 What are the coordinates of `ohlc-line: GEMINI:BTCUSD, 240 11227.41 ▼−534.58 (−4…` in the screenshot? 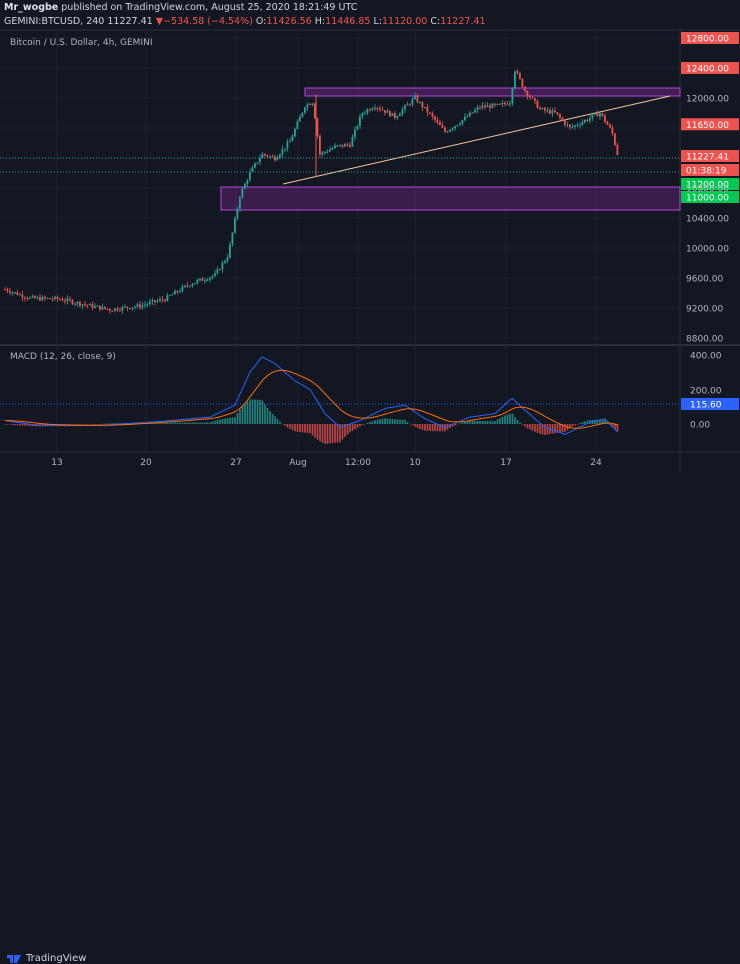 It's located at (245, 21).